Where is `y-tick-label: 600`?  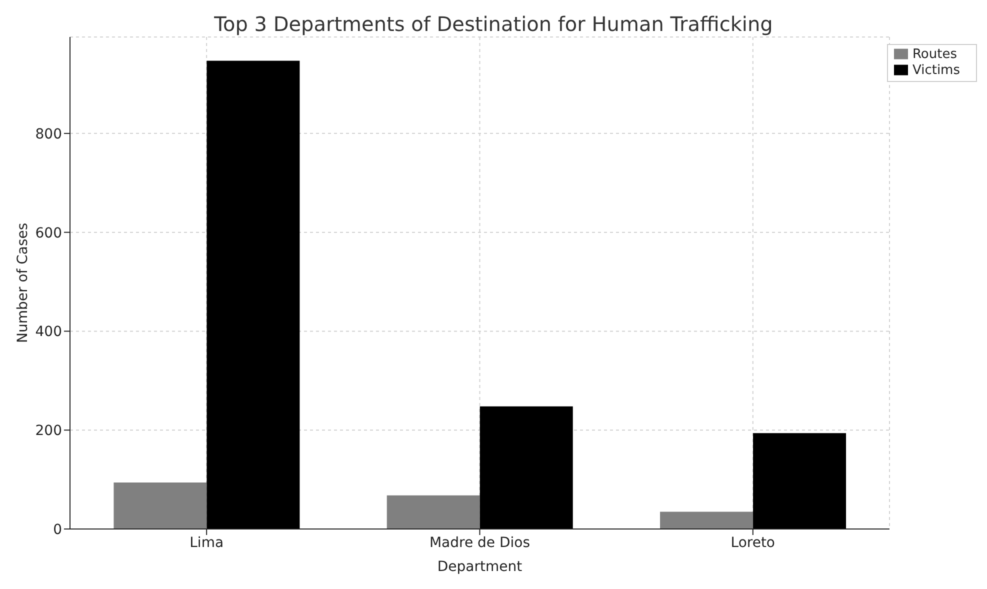
y-tick-label: 600 is located at coordinates (48, 233).